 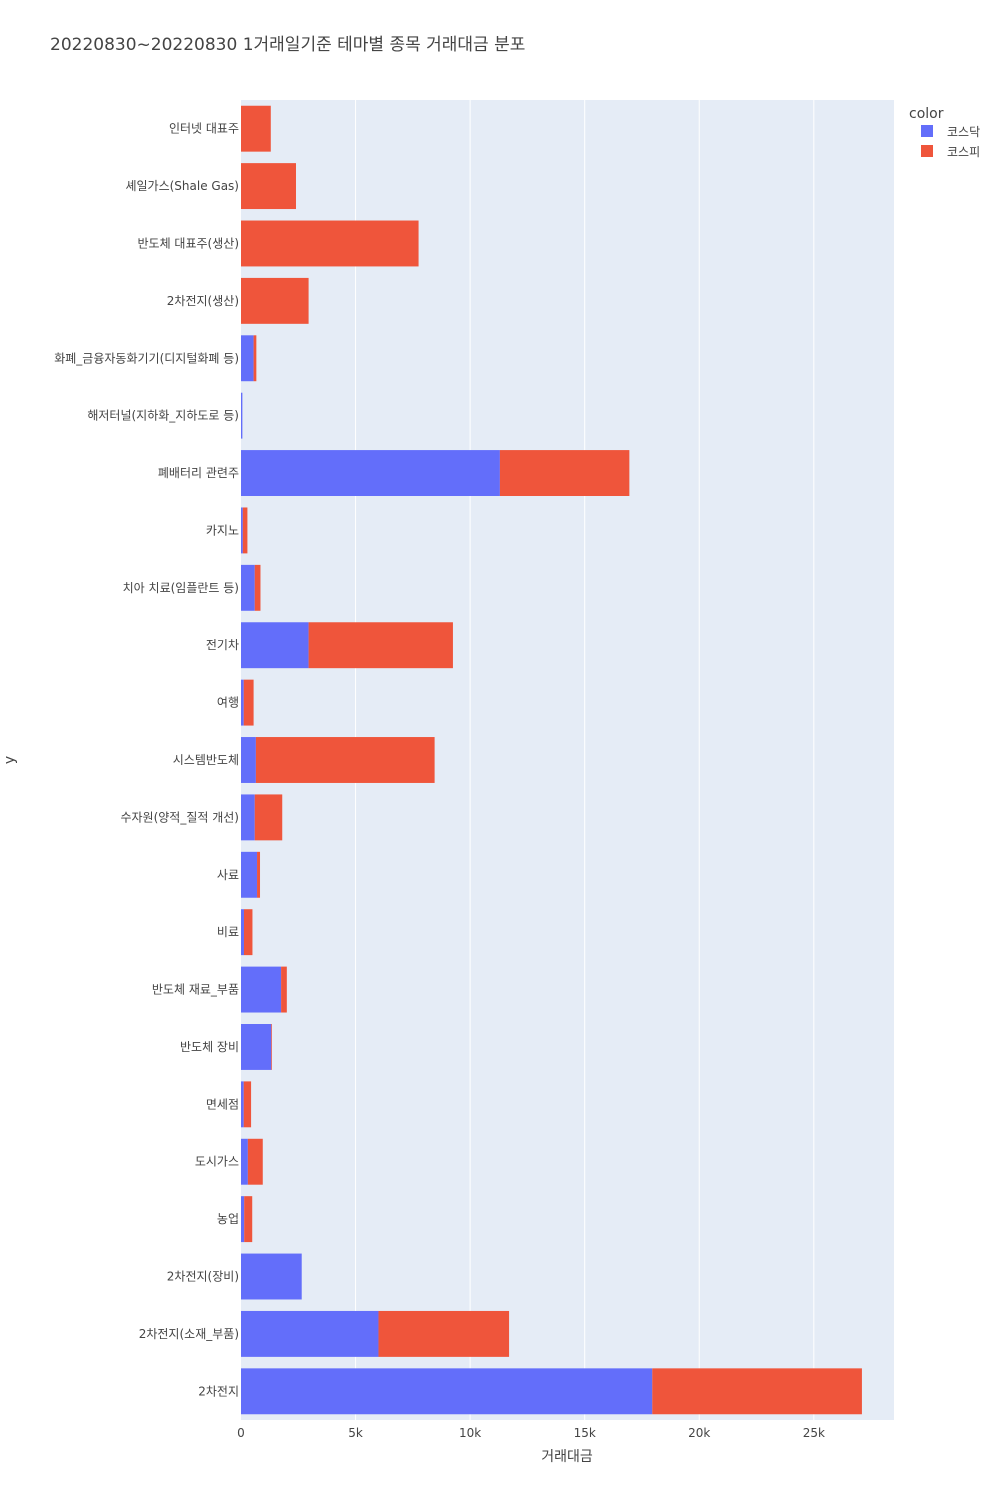 What do you see at coordinates (241, 1433) in the screenshot?
I see `x-tick-label: 0` at bounding box center [241, 1433].